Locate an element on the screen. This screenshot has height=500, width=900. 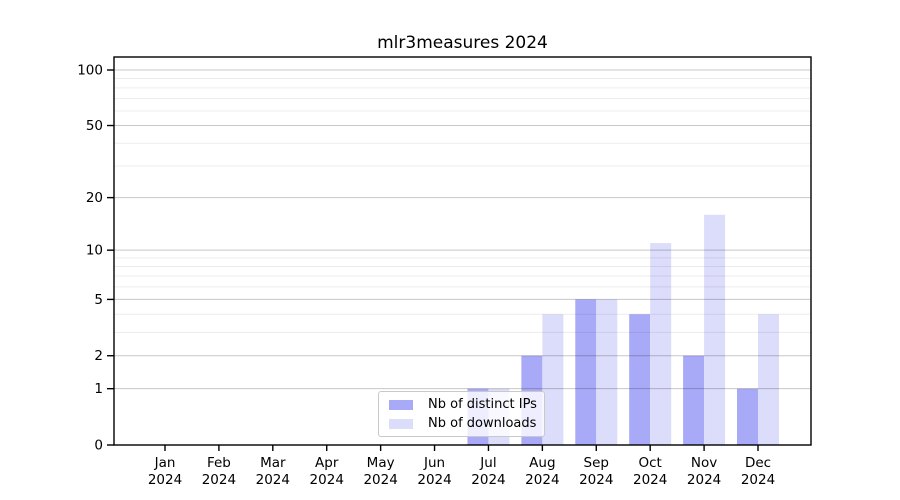
legend-item-distinct-ips: Nb of distinct IPs is located at coordinates (466, 405).